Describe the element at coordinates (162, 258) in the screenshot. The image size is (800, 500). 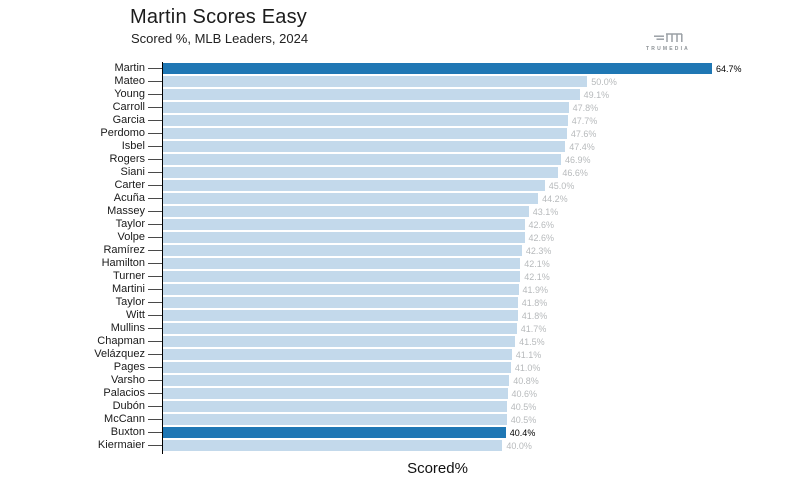
I see `y-axis-line` at that location.